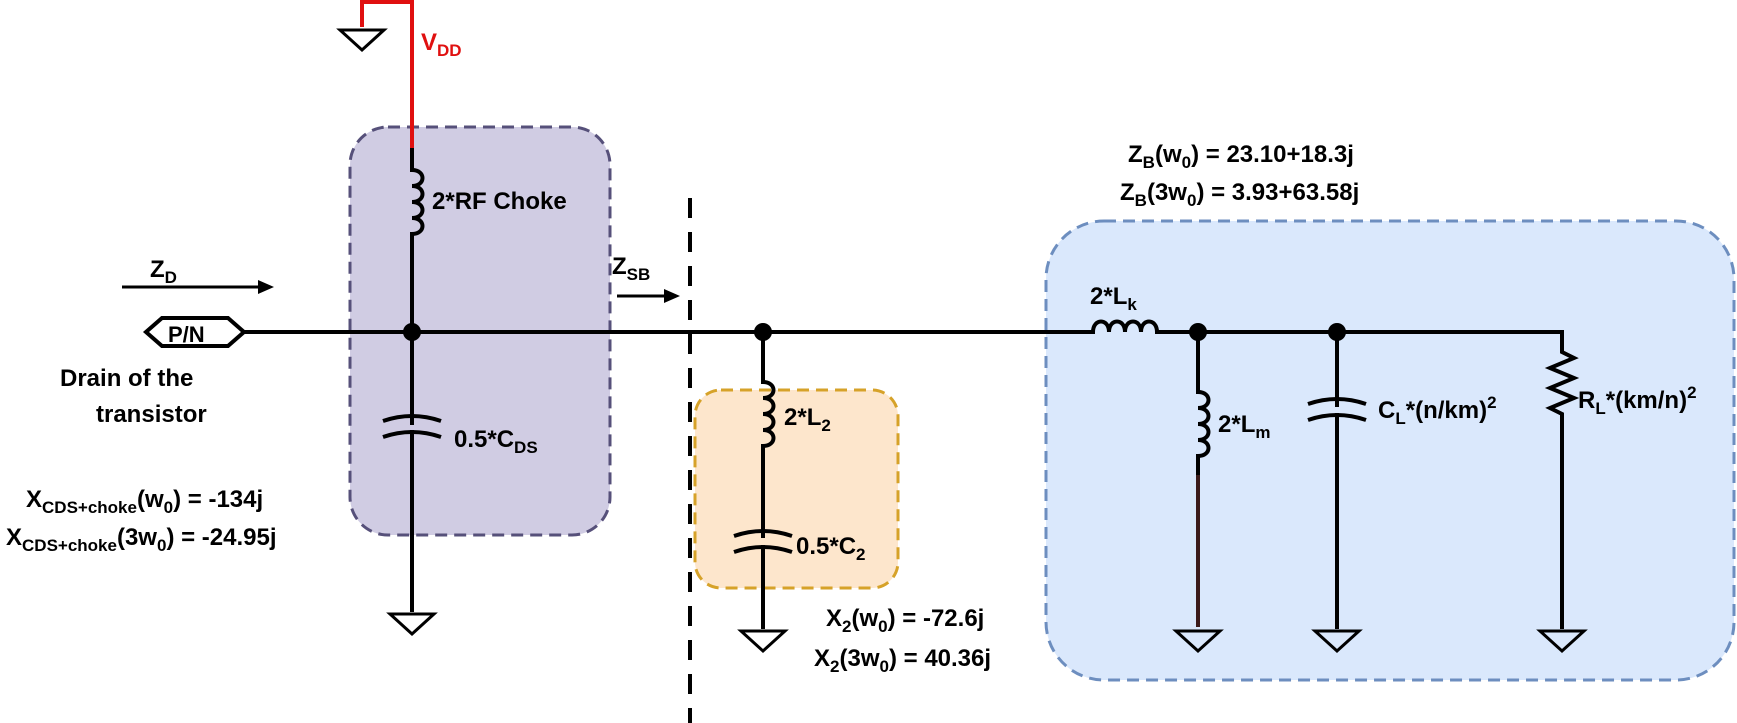 This screenshot has height=723, width=1737. What do you see at coordinates (1437, 410) in the screenshot?
I see `svg-text: CL*(n/km)2` at bounding box center [1437, 410].